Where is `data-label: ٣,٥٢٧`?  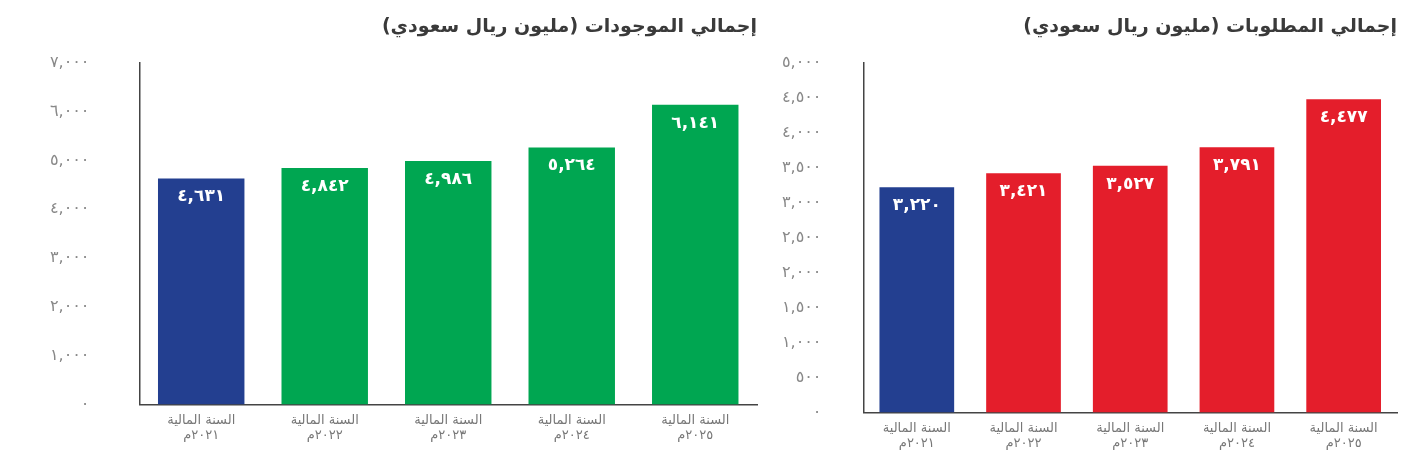 data-label: ٣,٥٢٧ is located at coordinates (1130, 182).